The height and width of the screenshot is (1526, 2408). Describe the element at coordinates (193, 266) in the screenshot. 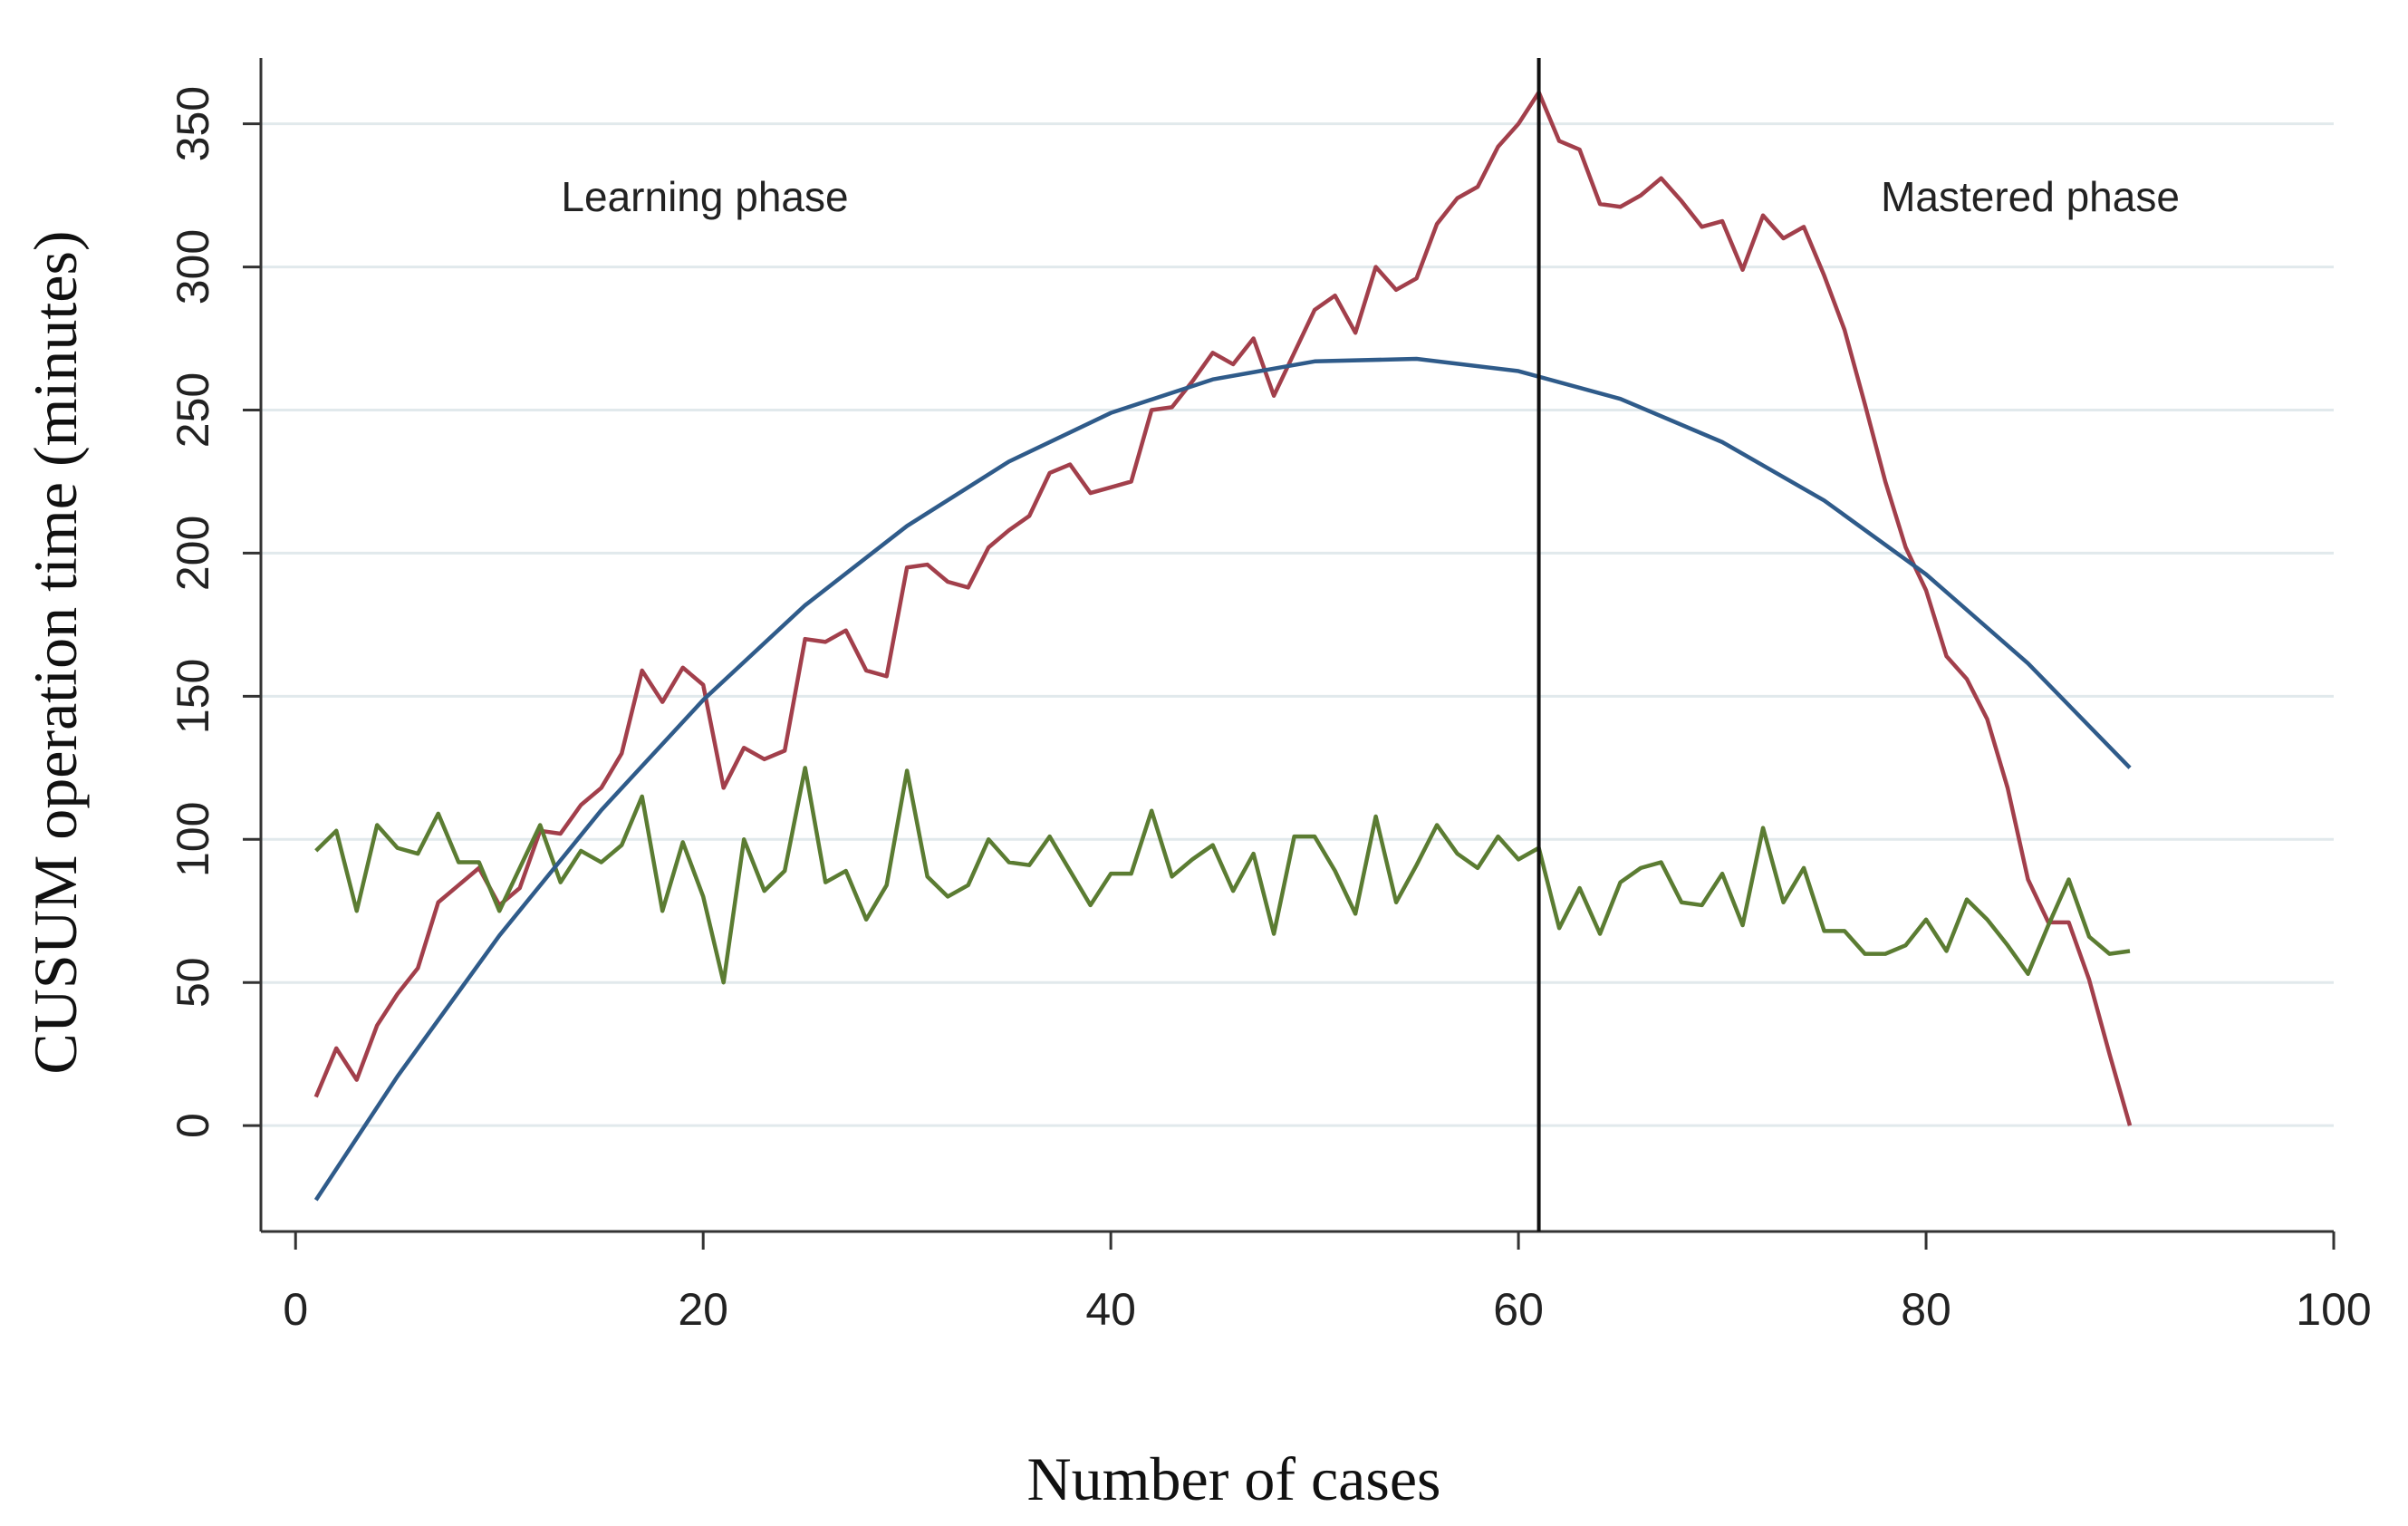

I see `y-tick-label: 300` at that location.